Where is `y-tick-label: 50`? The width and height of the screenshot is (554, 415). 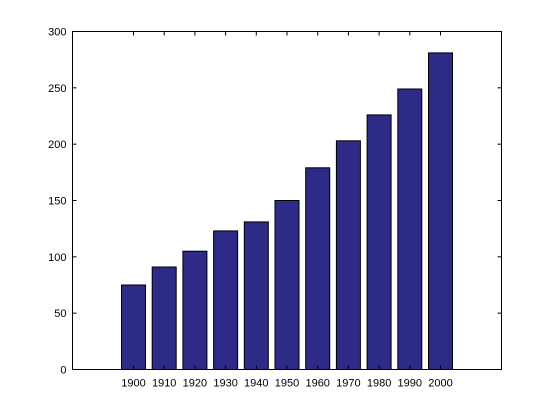 y-tick-label: 50 is located at coordinates (60, 314).